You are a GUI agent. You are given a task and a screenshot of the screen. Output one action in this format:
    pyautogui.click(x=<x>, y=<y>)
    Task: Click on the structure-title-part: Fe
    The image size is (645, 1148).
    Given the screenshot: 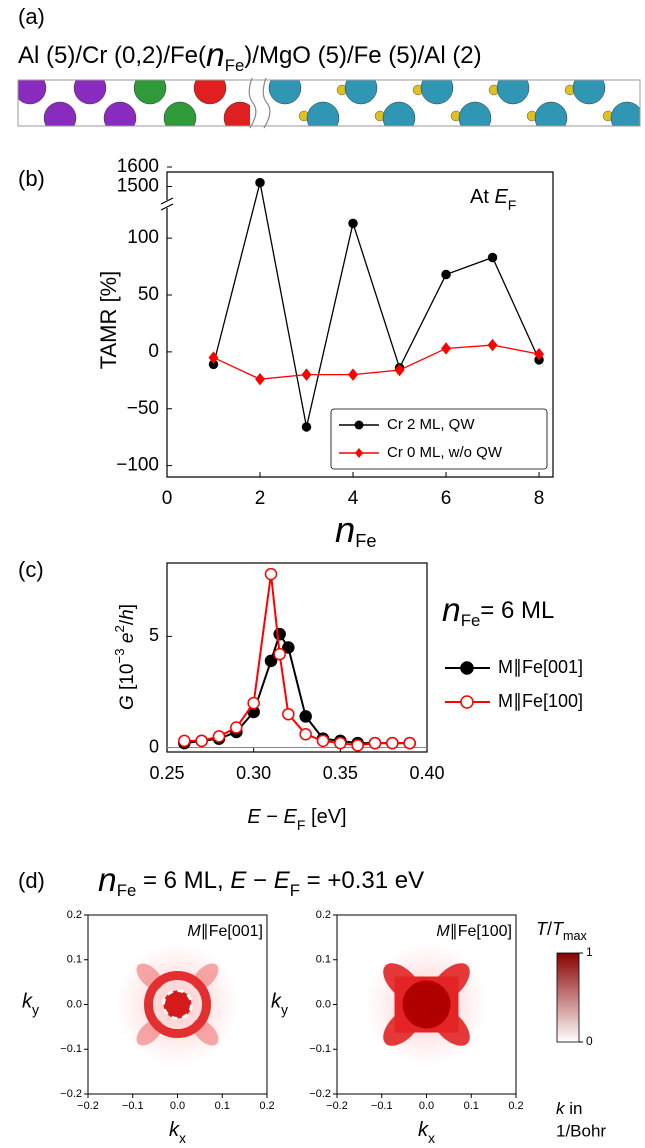 What is the action you would take?
    pyautogui.click(x=235, y=65)
    